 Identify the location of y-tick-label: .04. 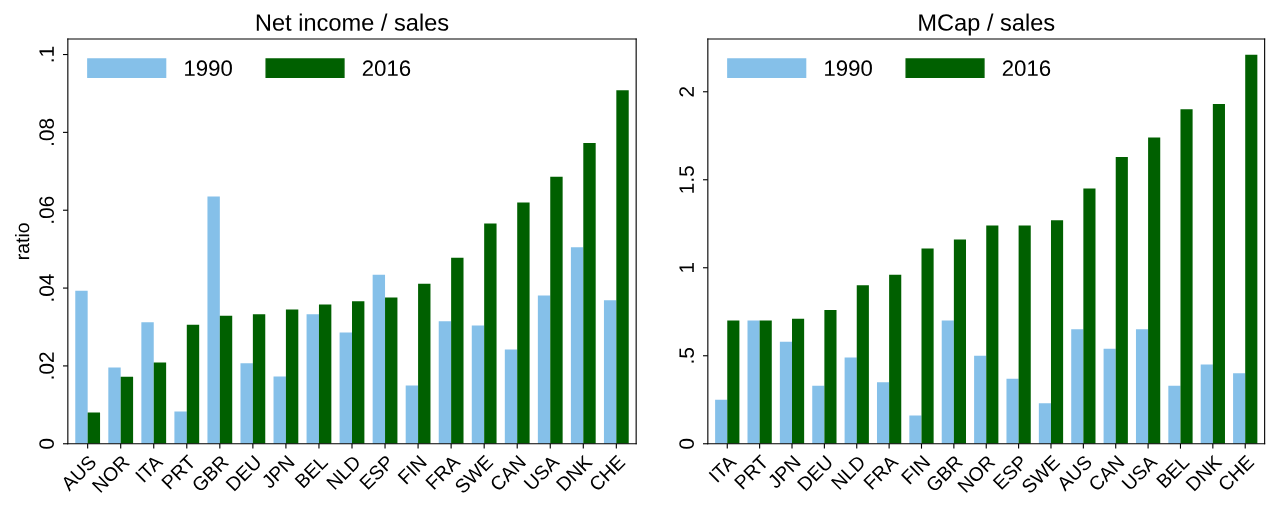
(46, 287).